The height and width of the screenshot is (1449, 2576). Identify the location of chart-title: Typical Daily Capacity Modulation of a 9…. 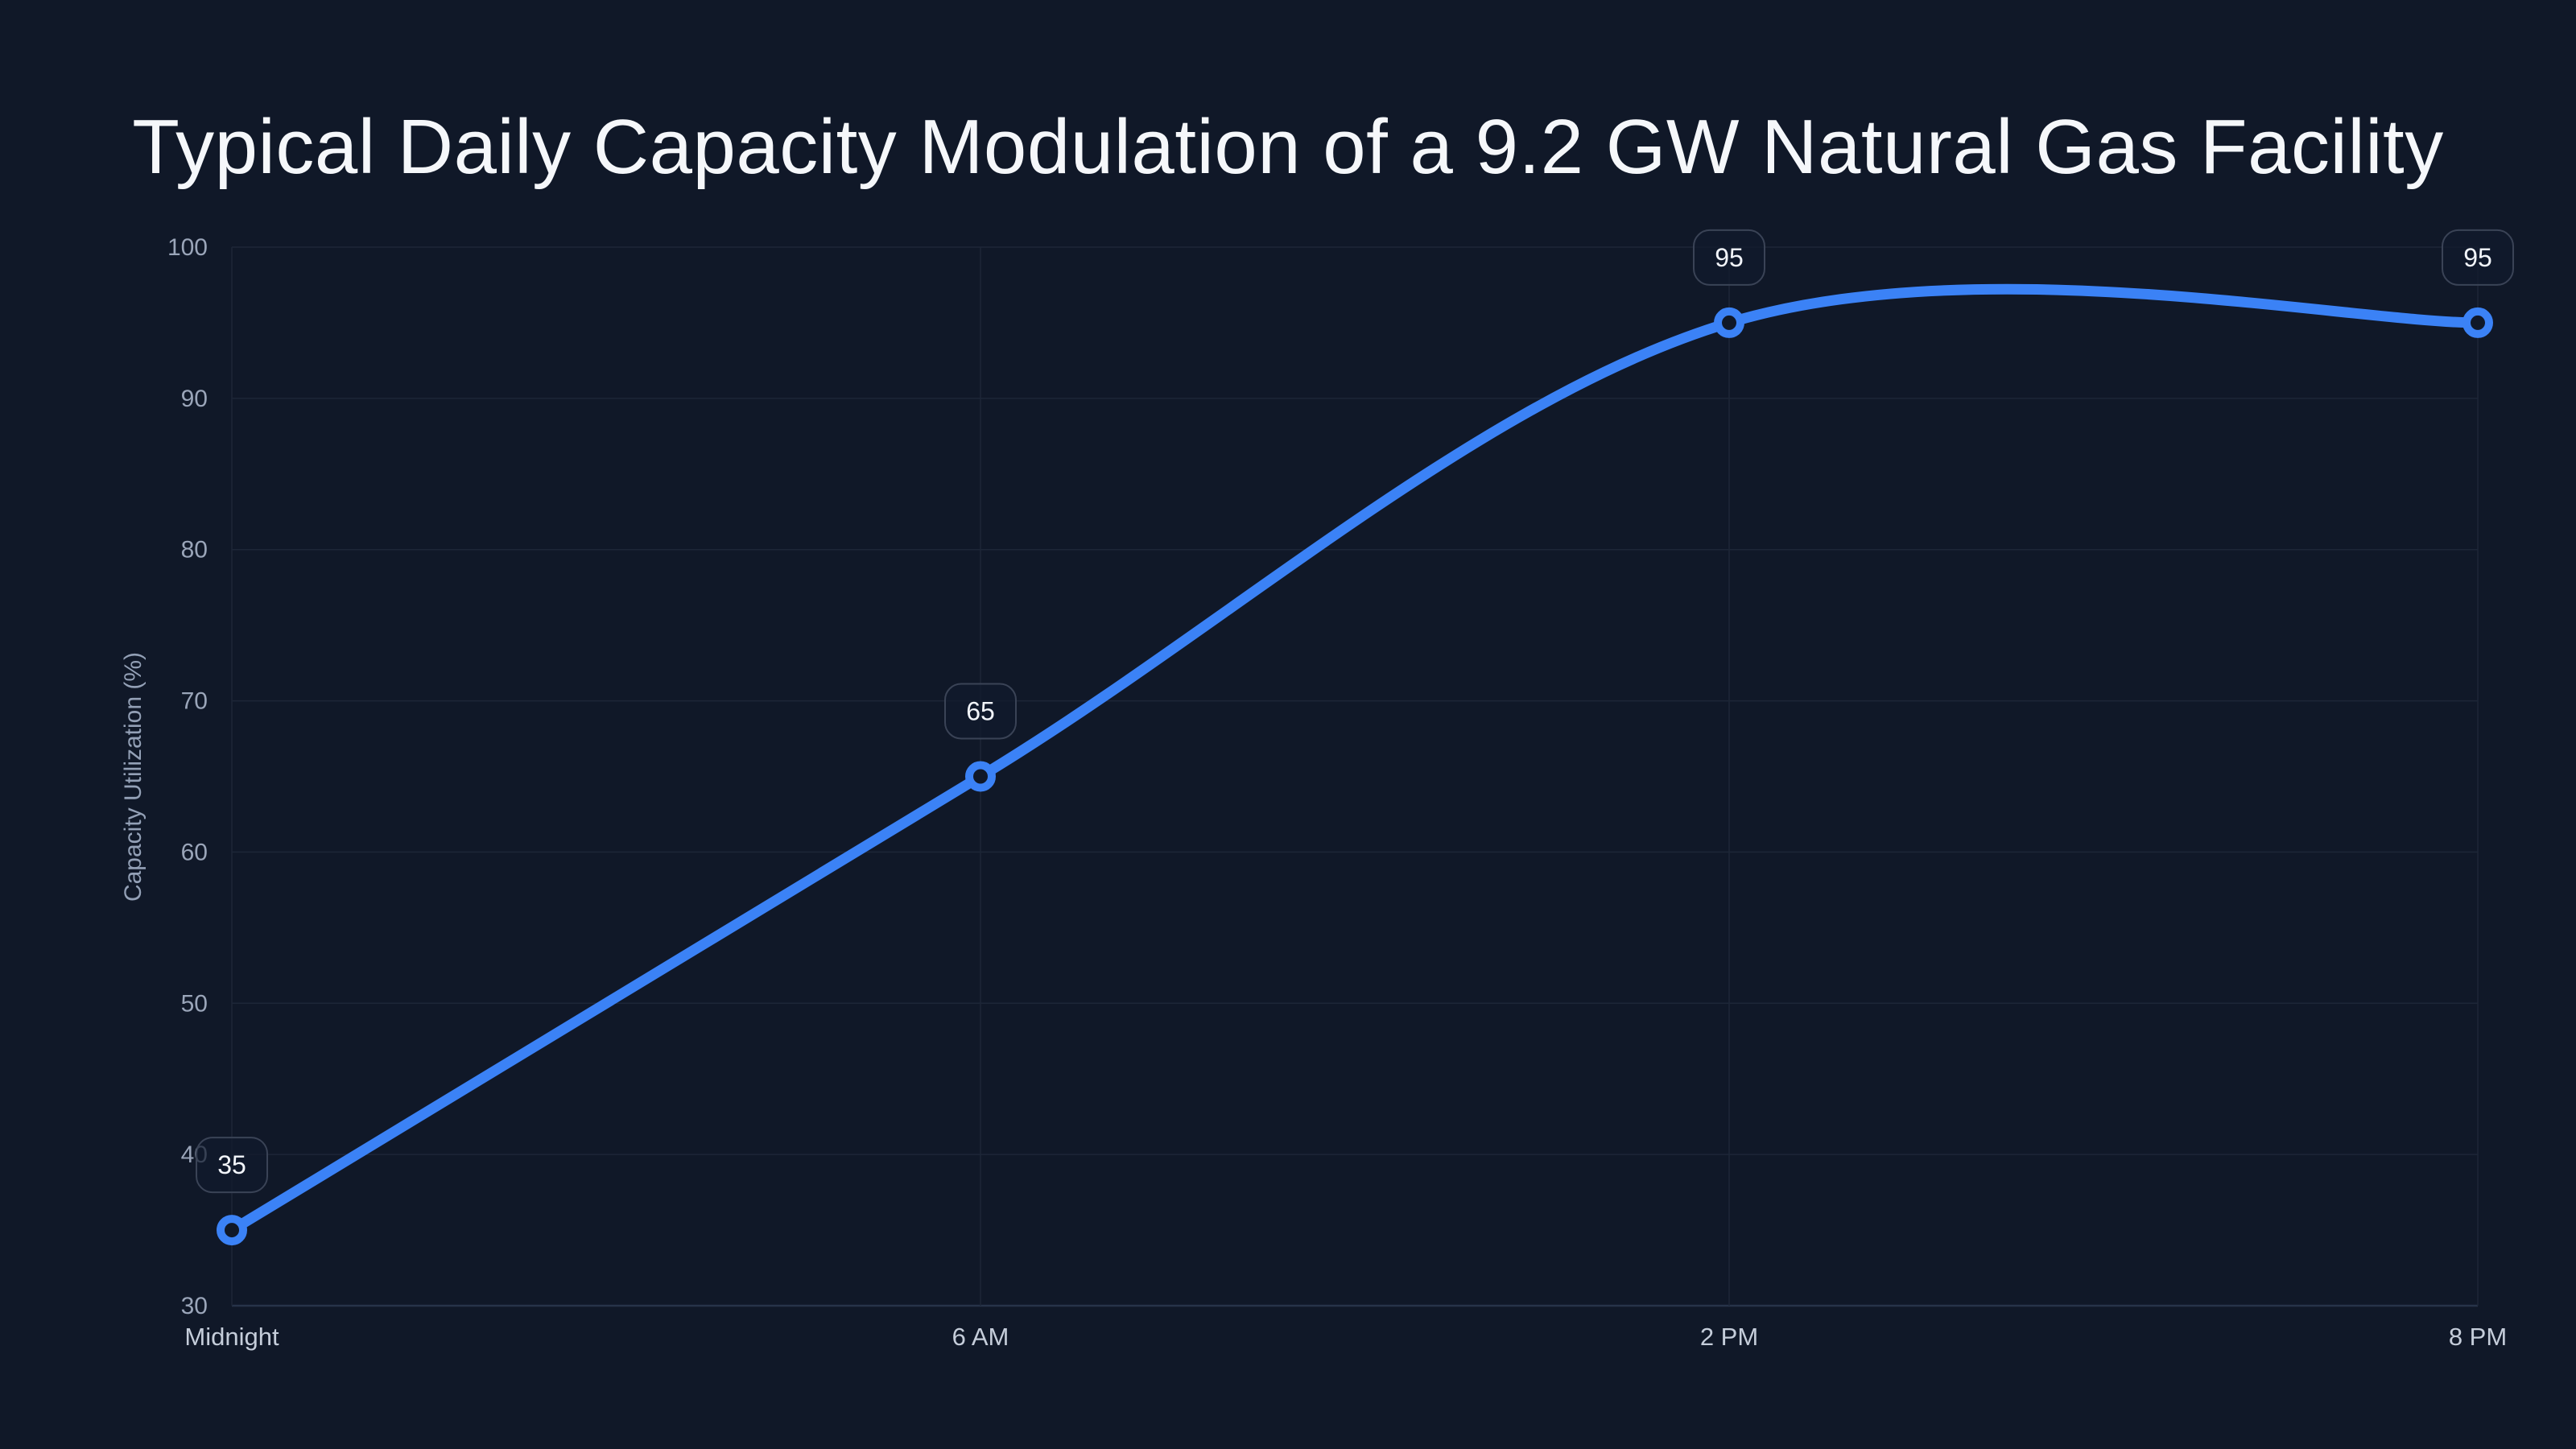
(1288, 147).